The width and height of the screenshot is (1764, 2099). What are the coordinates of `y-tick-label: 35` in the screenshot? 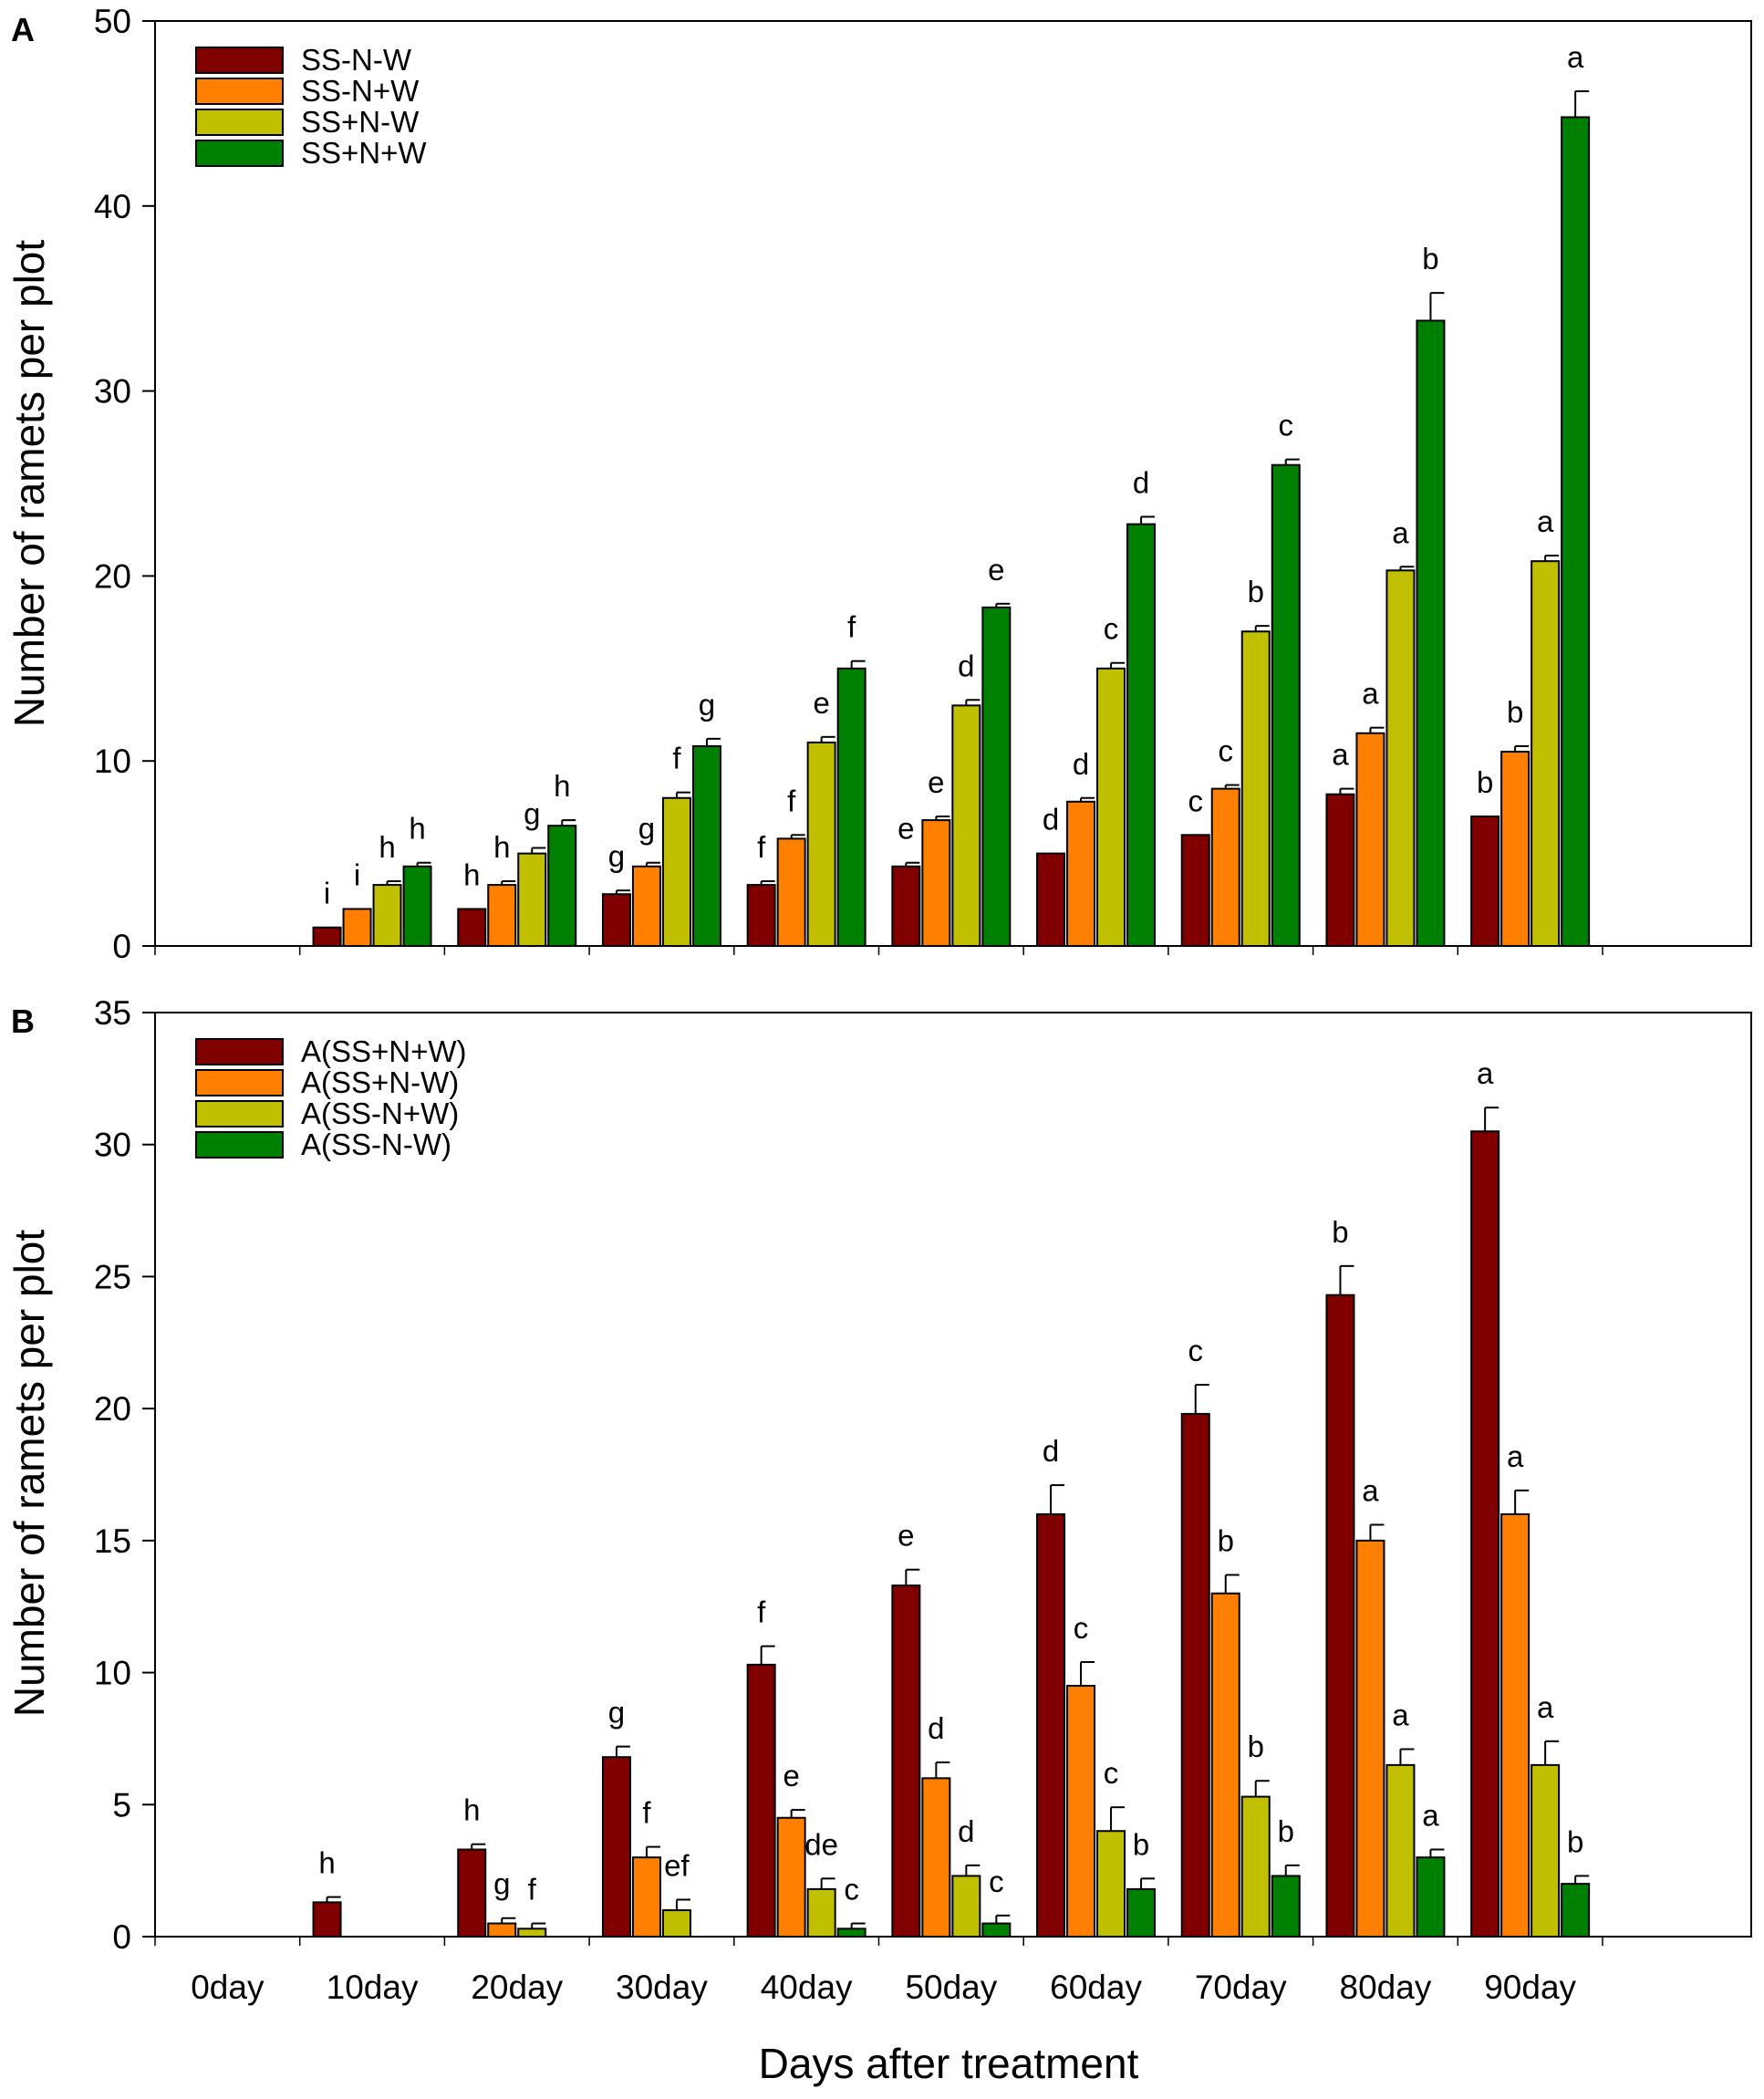 It's located at (112, 1013).